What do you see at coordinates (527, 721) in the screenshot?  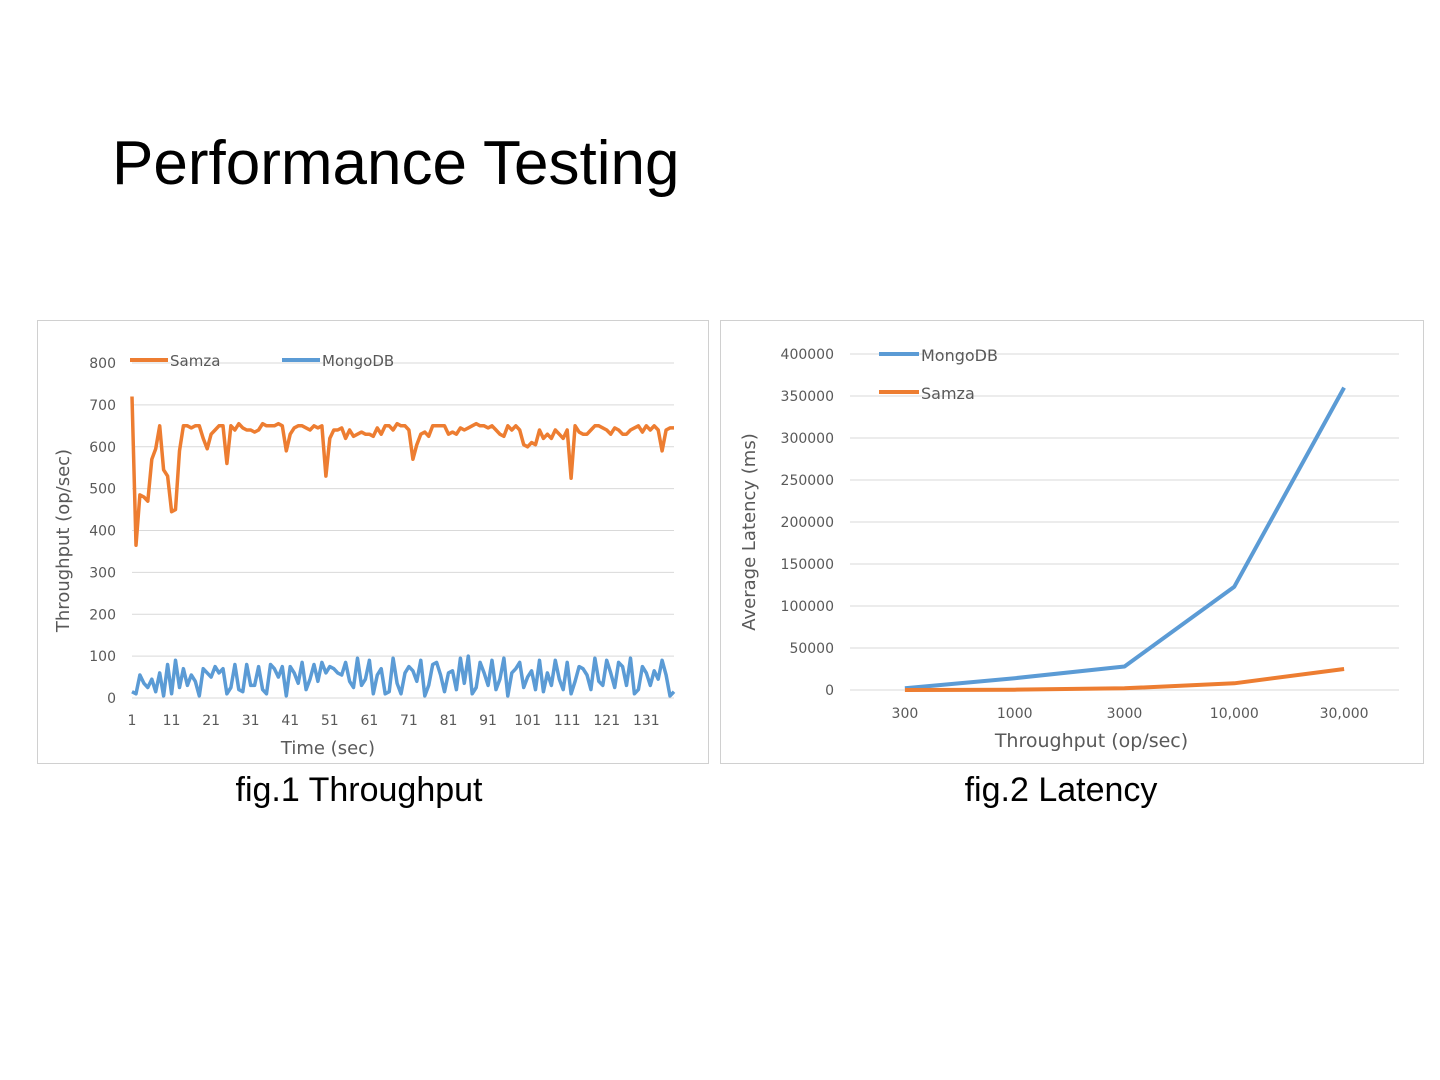 I see `x-tick-label: 101` at bounding box center [527, 721].